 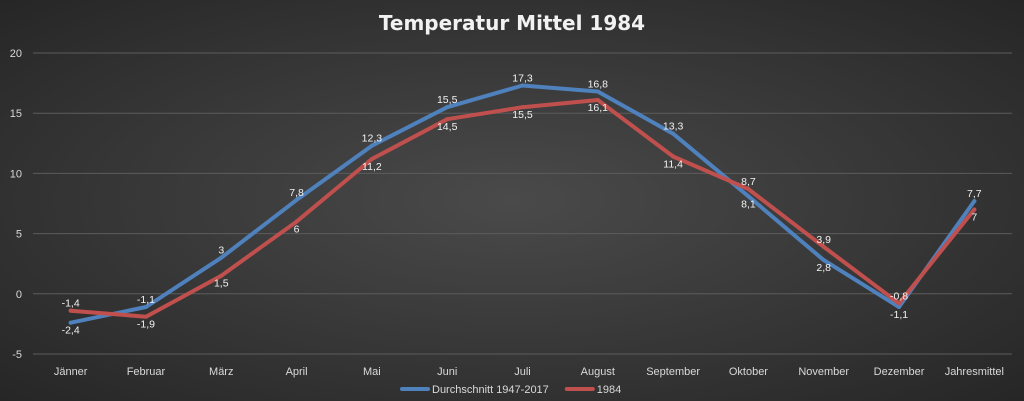 What do you see at coordinates (823, 268) in the screenshot?
I see `data-label: 2,8` at bounding box center [823, 268].